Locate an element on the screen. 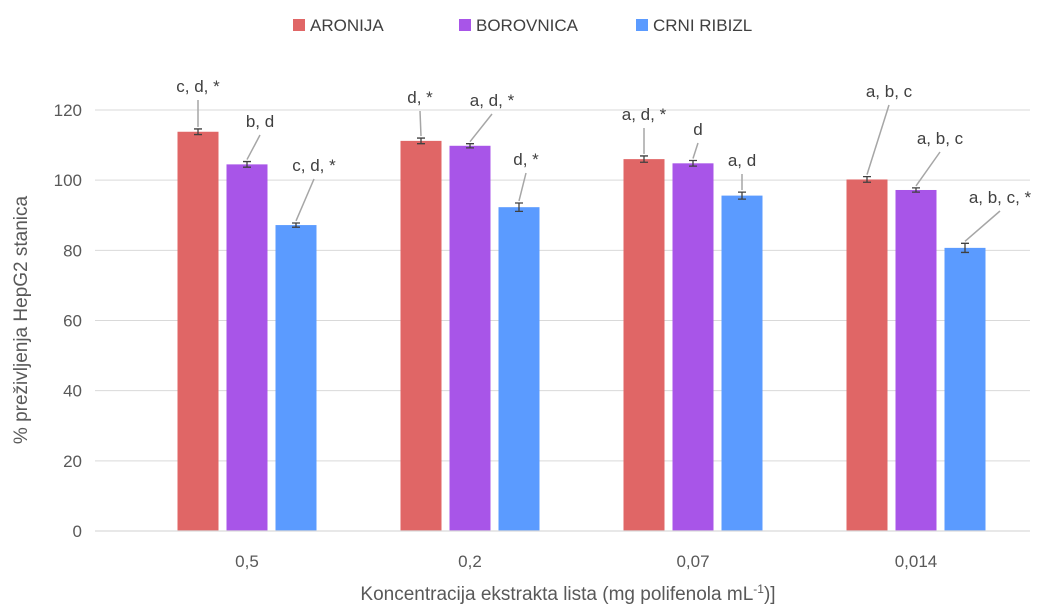 The height and width of the screenshot is (607, 1046). y-tick-label: 120 is located at coordinates (68, 110).